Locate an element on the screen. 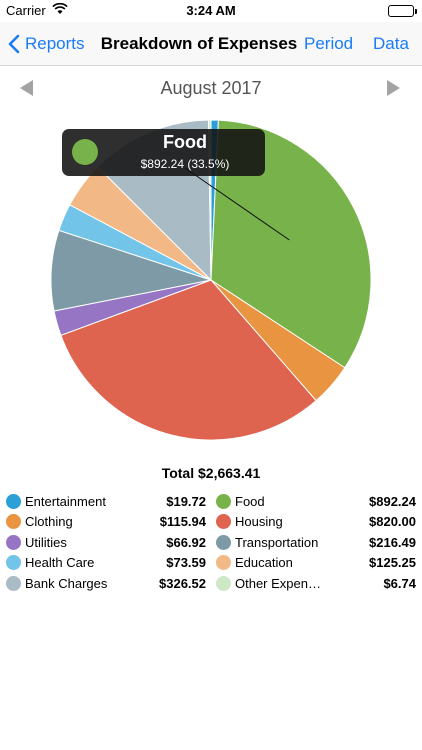 This screenshot has width=422, height=750. legend-amount: $326.52 is located at coordinates (182, 583).